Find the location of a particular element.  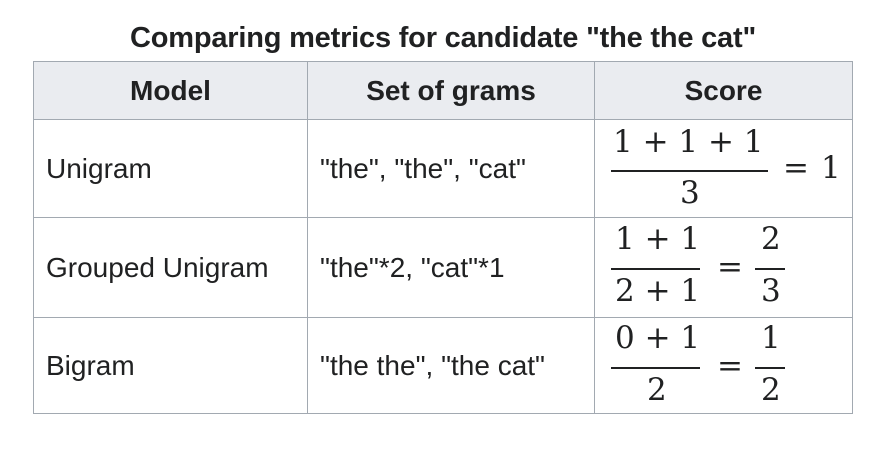

score-cell: 0 + 1 2 = 1 2 is located at coordinates (723, 365).